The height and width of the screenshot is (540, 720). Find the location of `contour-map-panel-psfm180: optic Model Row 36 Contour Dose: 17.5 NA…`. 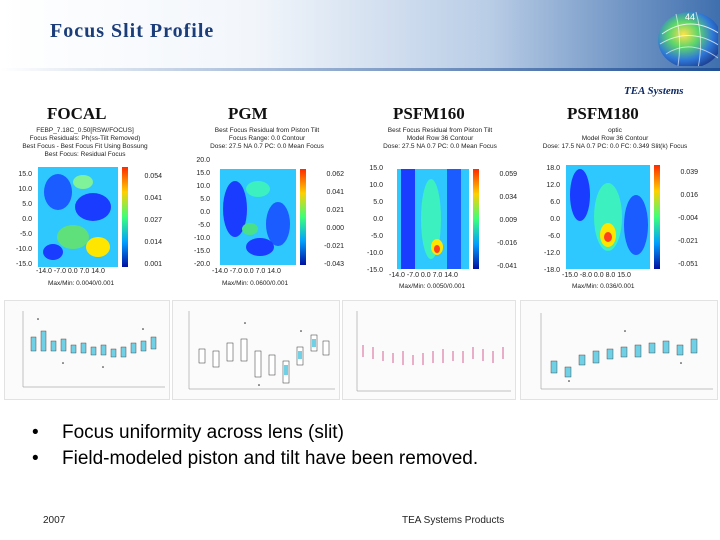

contour-map-panel-psfm180: optic Model Row 36 Contour Dose: 17.5 NA… is located at coordinates (615, 209).